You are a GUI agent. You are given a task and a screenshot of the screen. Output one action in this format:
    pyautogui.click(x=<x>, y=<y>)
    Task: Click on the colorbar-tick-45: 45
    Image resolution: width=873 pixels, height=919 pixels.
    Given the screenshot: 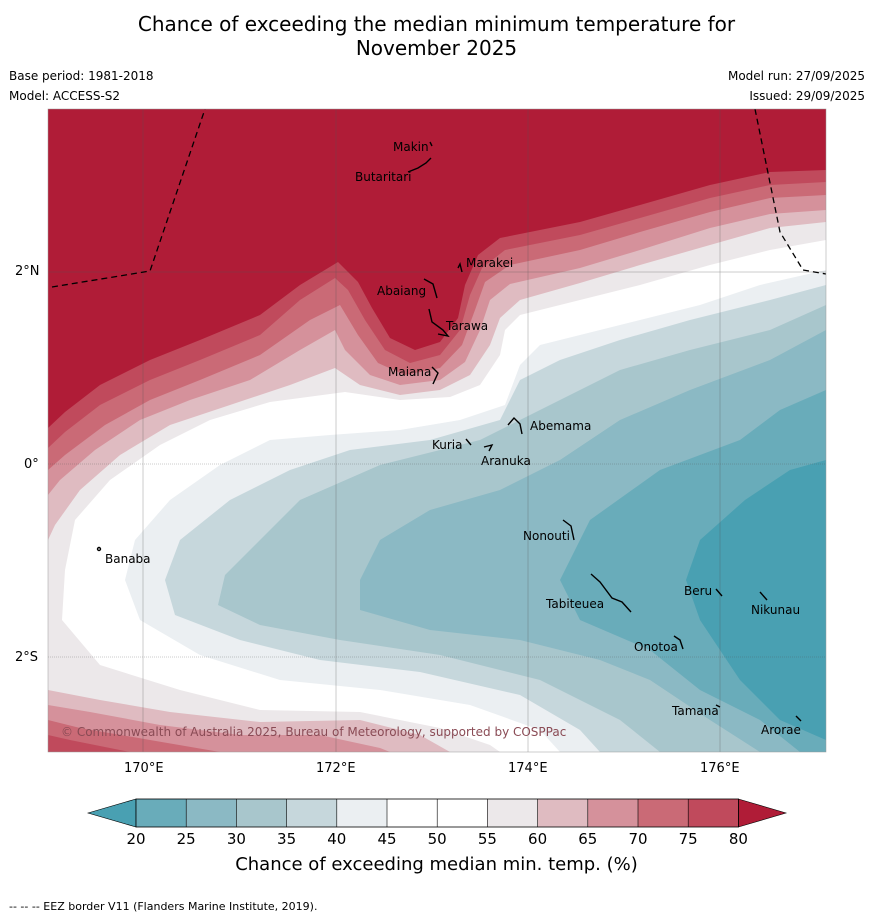 What is the action you would take?
    pyautogui.click(x=387, y=839)
    